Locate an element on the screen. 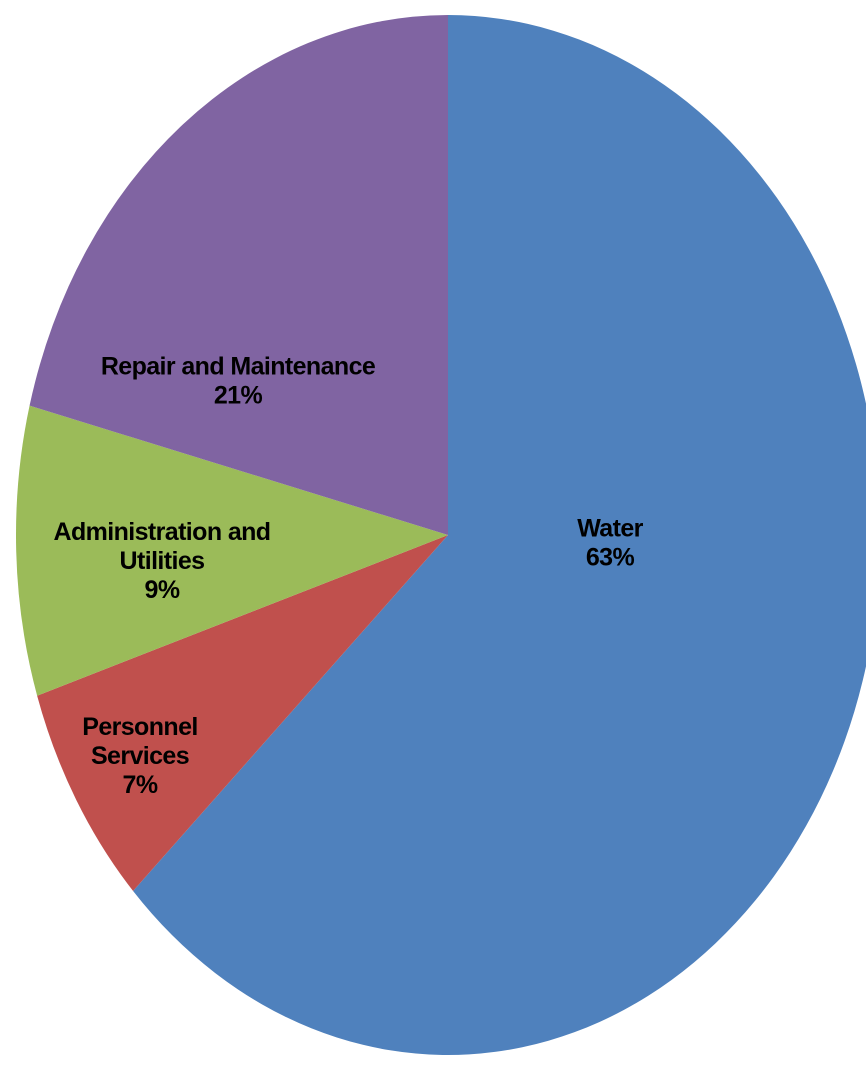  slice-label-line: Utilities is located at coordinates (162, 561).